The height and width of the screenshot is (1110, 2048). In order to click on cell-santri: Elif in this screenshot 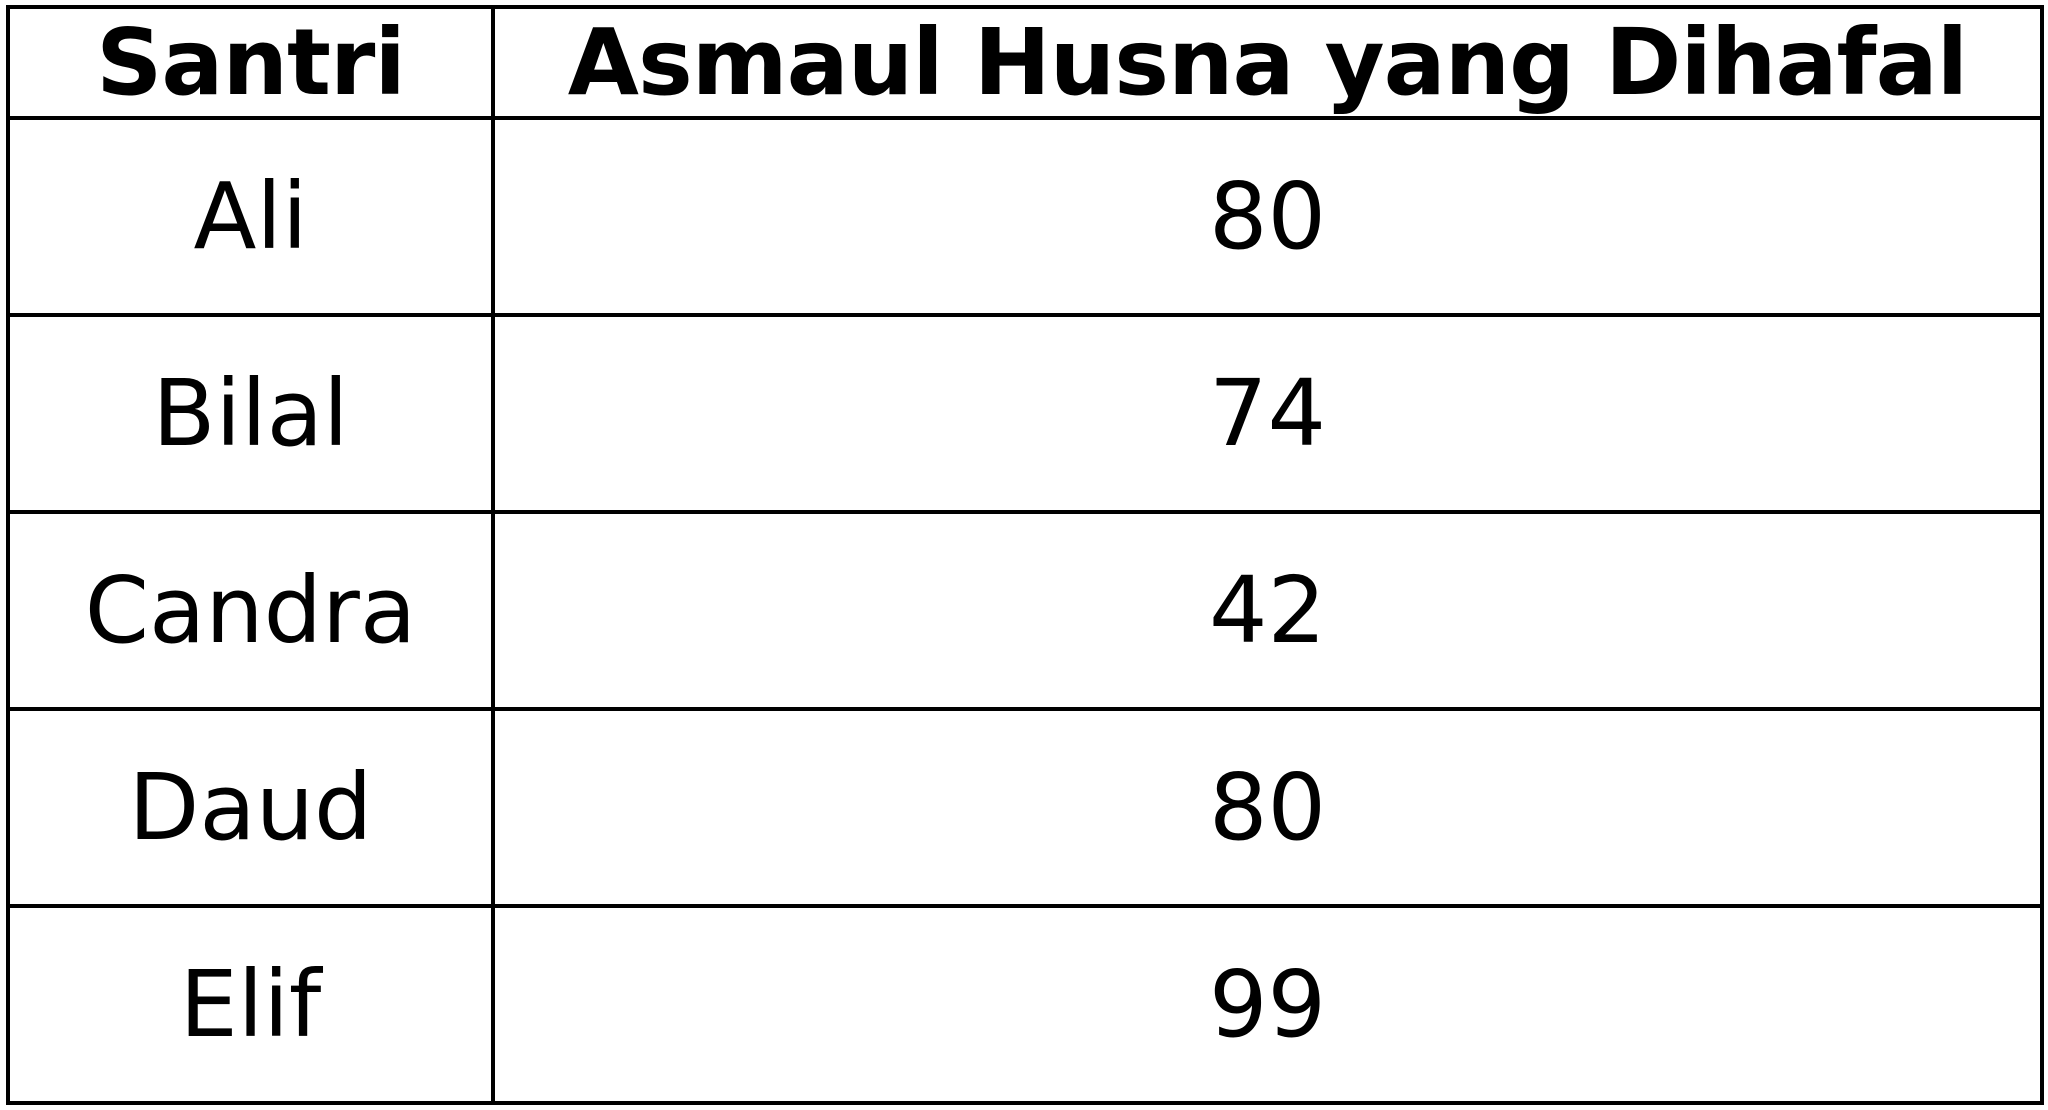, I will do `click(250, 1004)`.